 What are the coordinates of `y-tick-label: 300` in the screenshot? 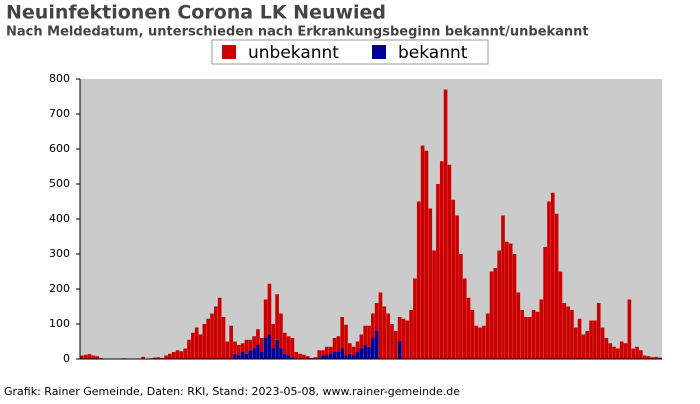 It's located at (59, 253).